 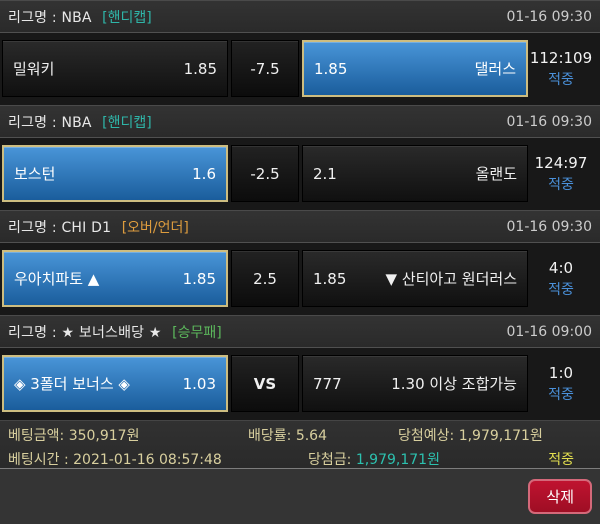 What do you see at coordinates (72, 384) in the screenshot?
I see `bonus-label: ◈ 3폴더 보너스 ◈` at bounding box center [72, 384].